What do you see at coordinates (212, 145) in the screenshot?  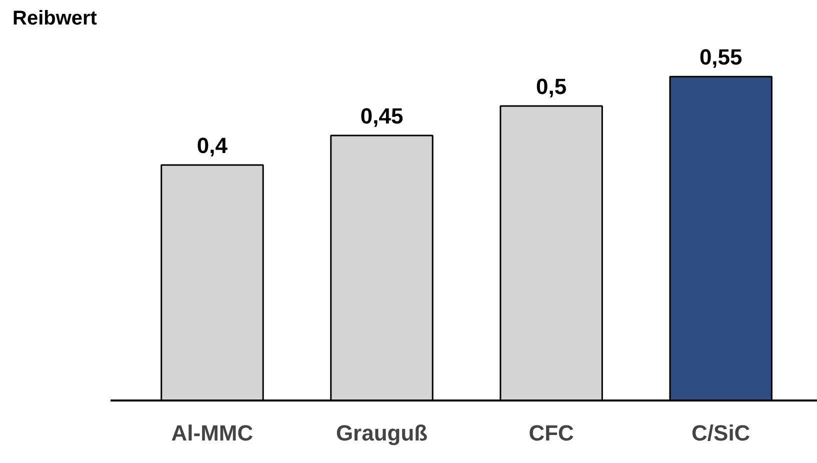 I see `data-label: 0,4` at bounding box center [212, 145].